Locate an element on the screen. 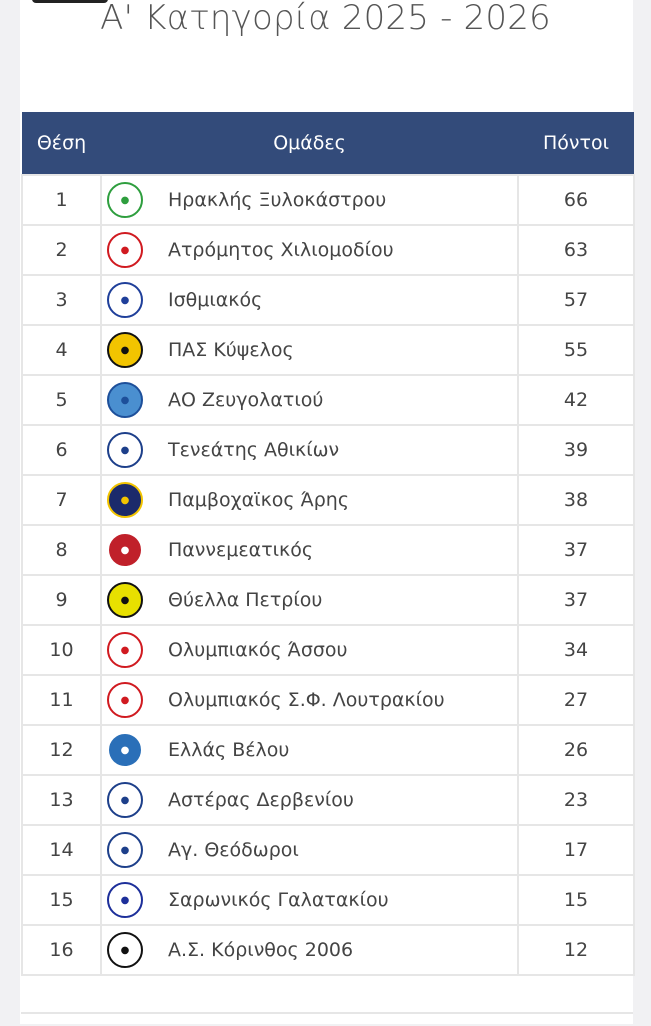 The height and width of the screenshot is (1026, 651). position-cell: 5 is located at coordinates (61, 400).